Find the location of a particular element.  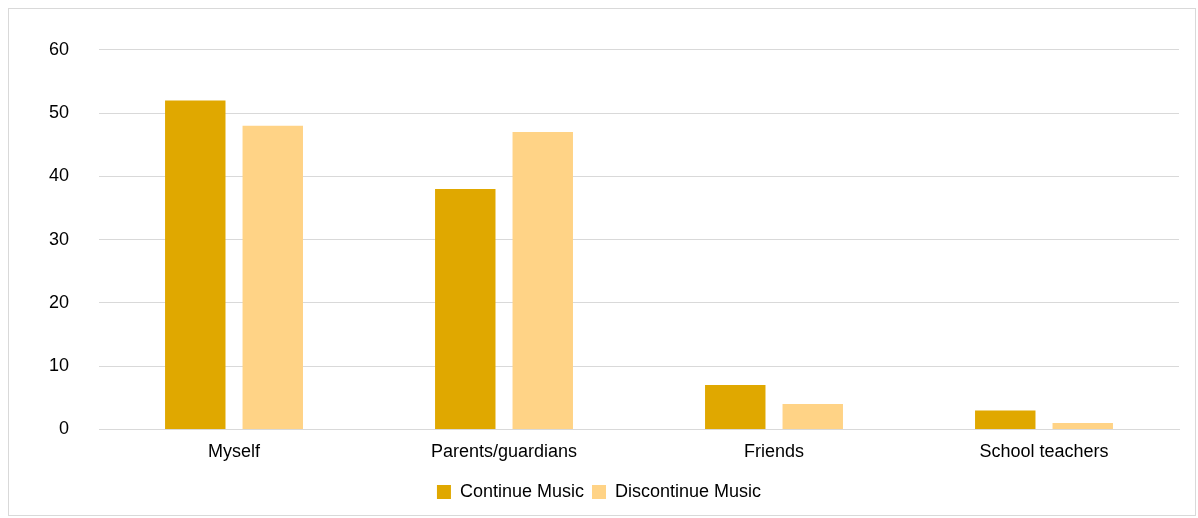

legend-label: Continue Music is located at coordinates (522, 490).